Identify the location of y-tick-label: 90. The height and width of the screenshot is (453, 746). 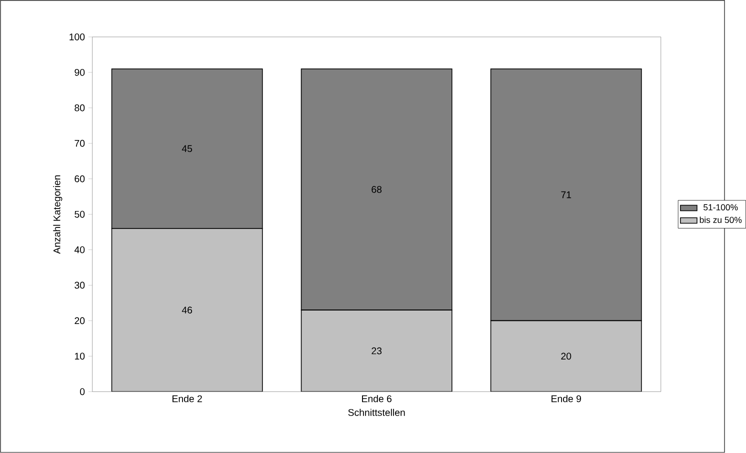
(79, 72).